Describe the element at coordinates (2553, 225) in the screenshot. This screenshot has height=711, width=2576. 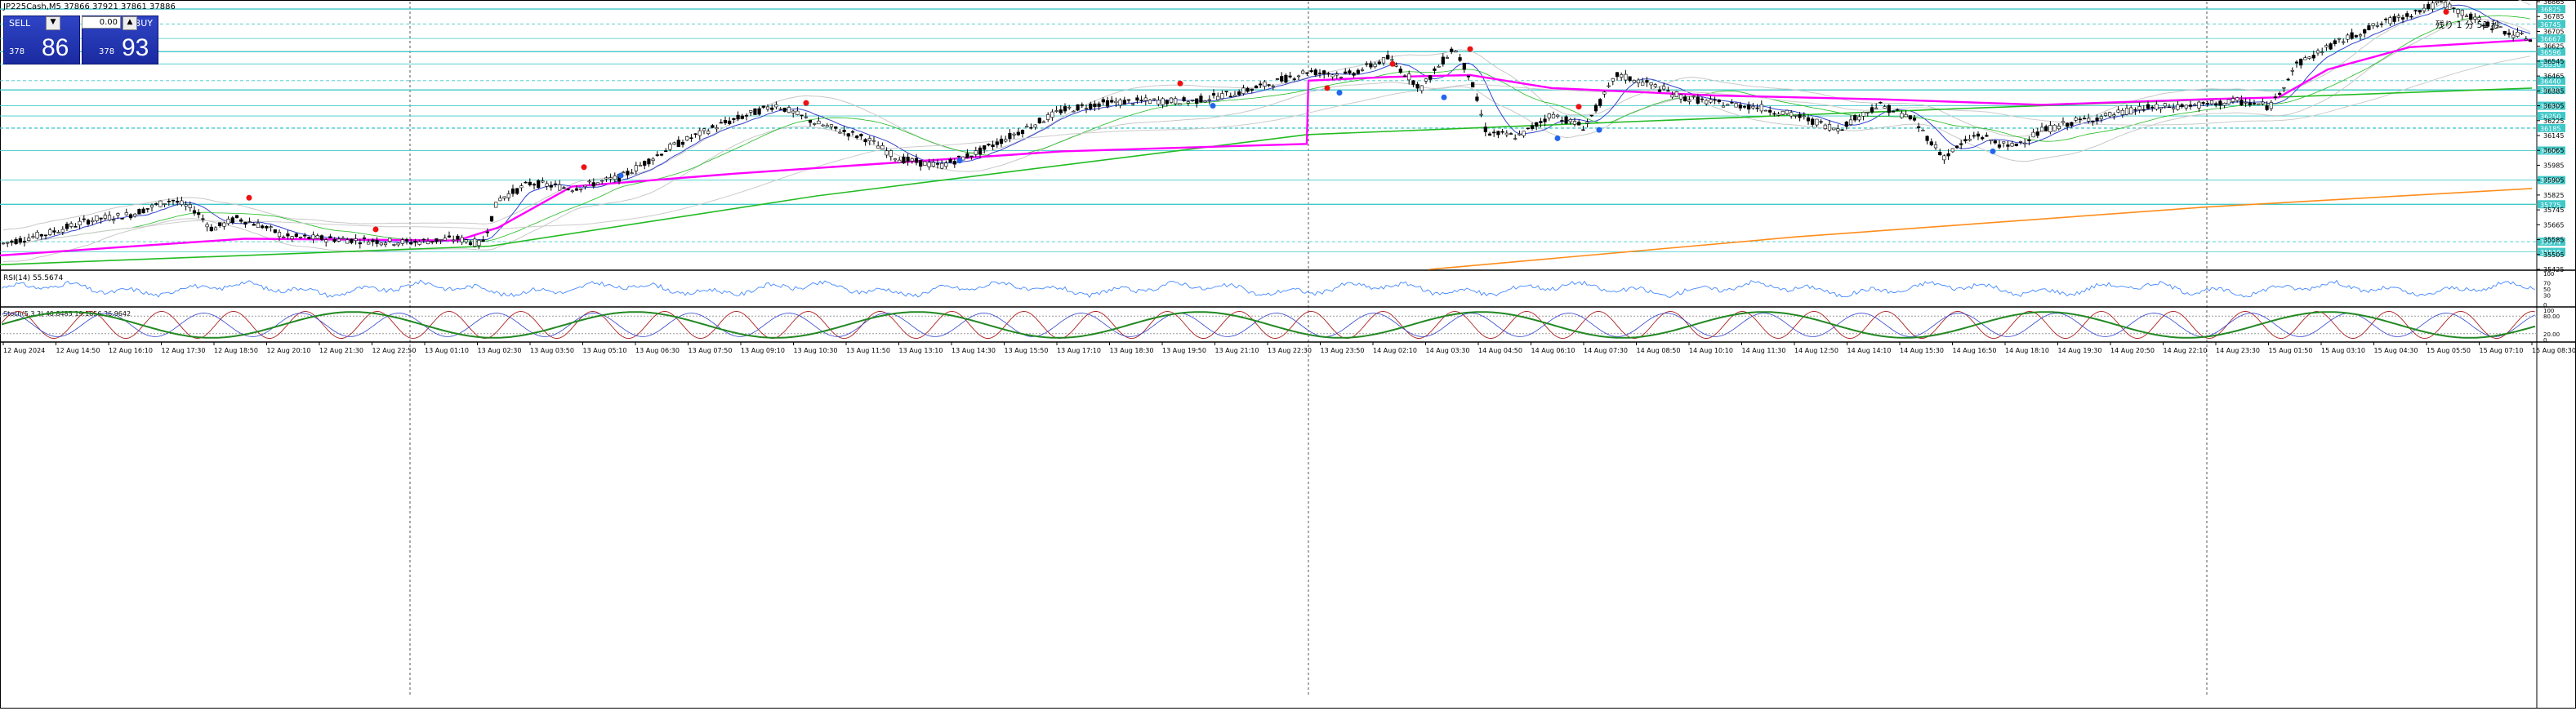
I see `price-tick-label: 35665` at that location.